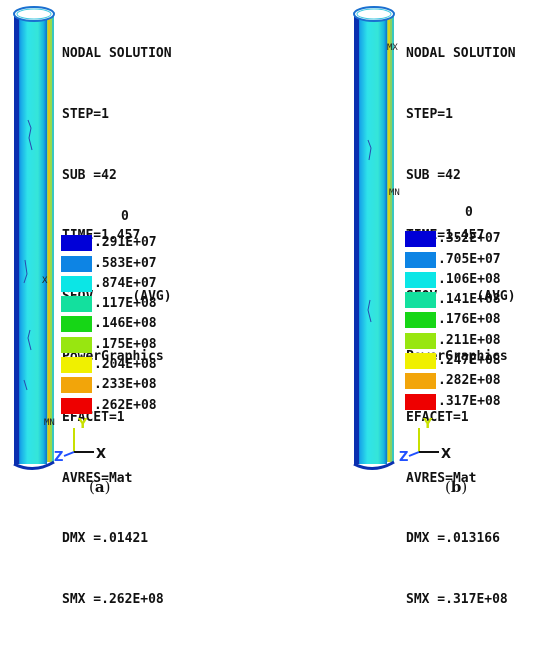 The height and width of the screenshot is (650, 550). Describe the element at coordinates (125, 324) in the screenshot. I see `legend-value: .146E+08` at that location.